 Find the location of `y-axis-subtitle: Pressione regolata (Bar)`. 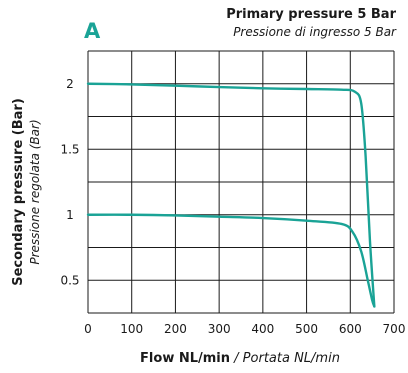

y-axis-subtitle: Pressione regolata (Bar) is located at coordinates (35, 191).